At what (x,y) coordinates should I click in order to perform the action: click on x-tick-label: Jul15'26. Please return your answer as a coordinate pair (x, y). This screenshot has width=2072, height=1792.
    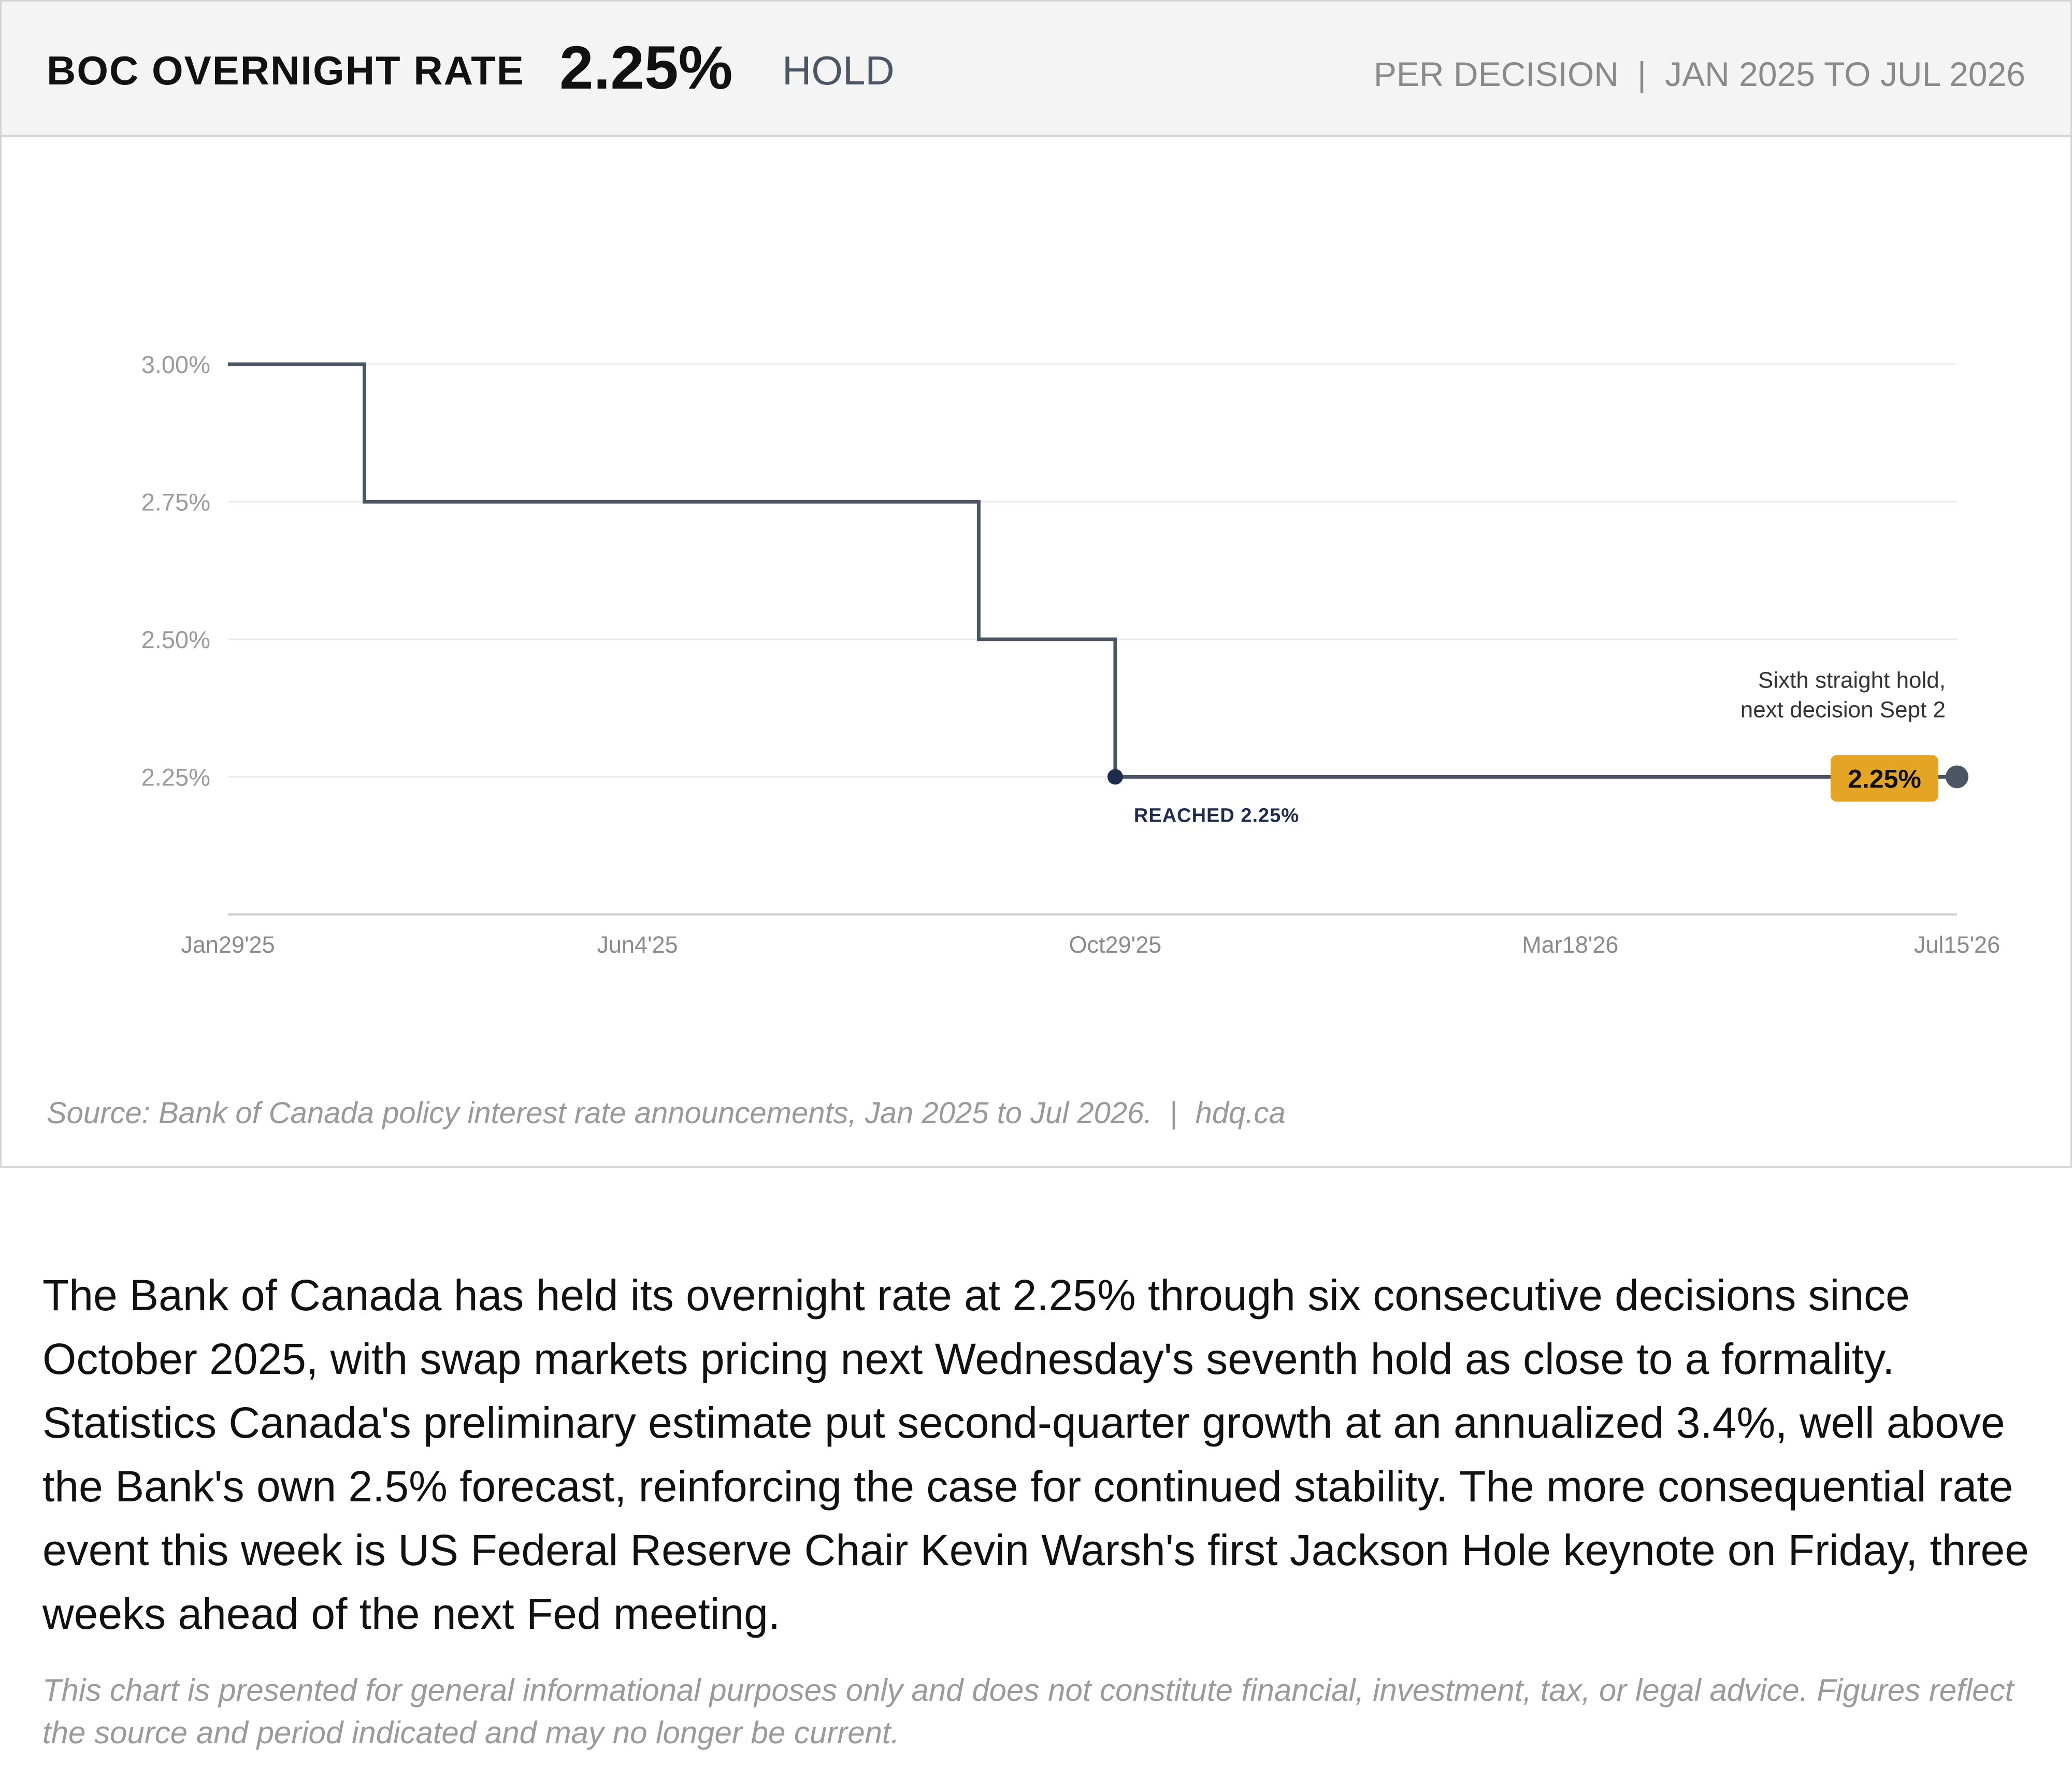
    Looking at the image, I should click on (1957, 944).